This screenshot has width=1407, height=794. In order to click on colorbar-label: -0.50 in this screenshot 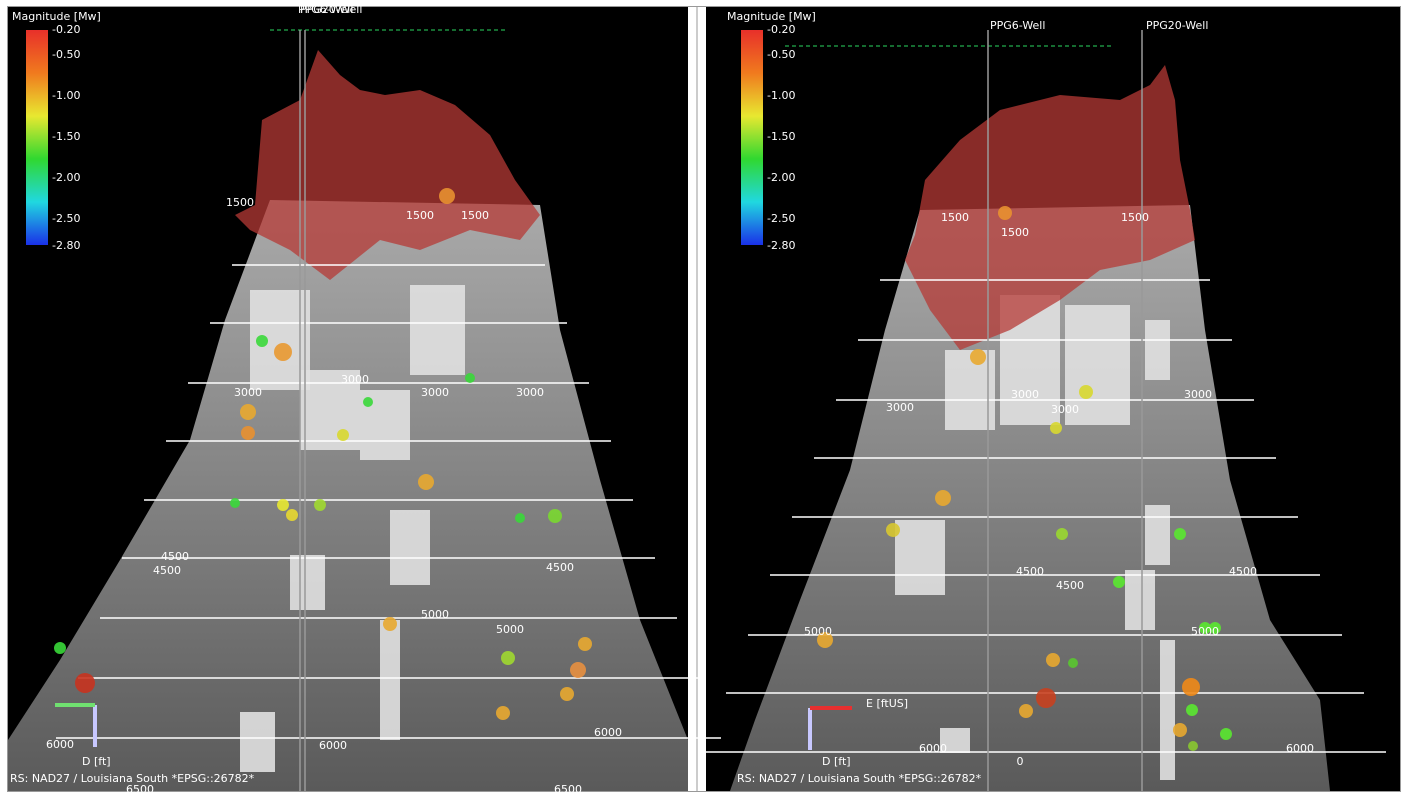, I will do `click(66, 54)`.